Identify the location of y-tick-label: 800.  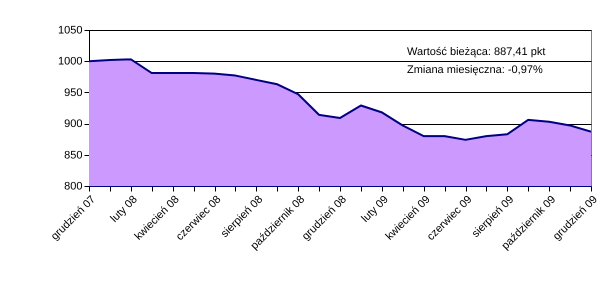
(73, 186).